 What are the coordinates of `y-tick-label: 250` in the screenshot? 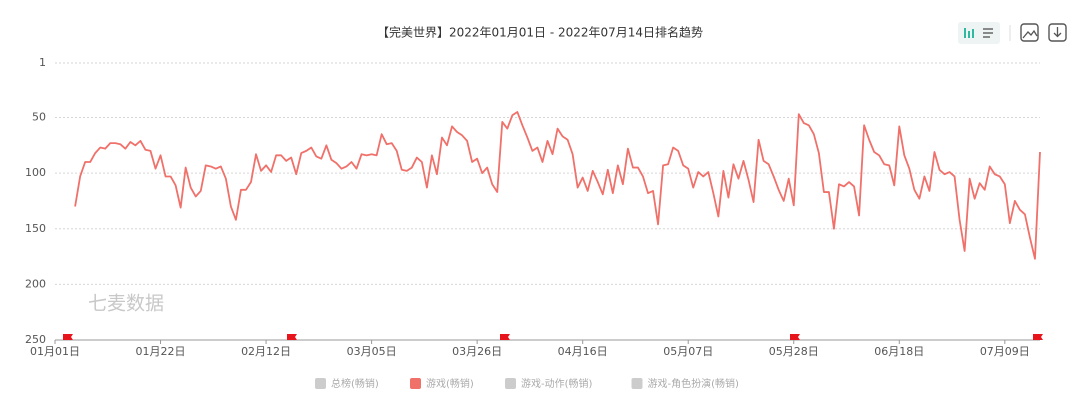 It's located at (35, 339).